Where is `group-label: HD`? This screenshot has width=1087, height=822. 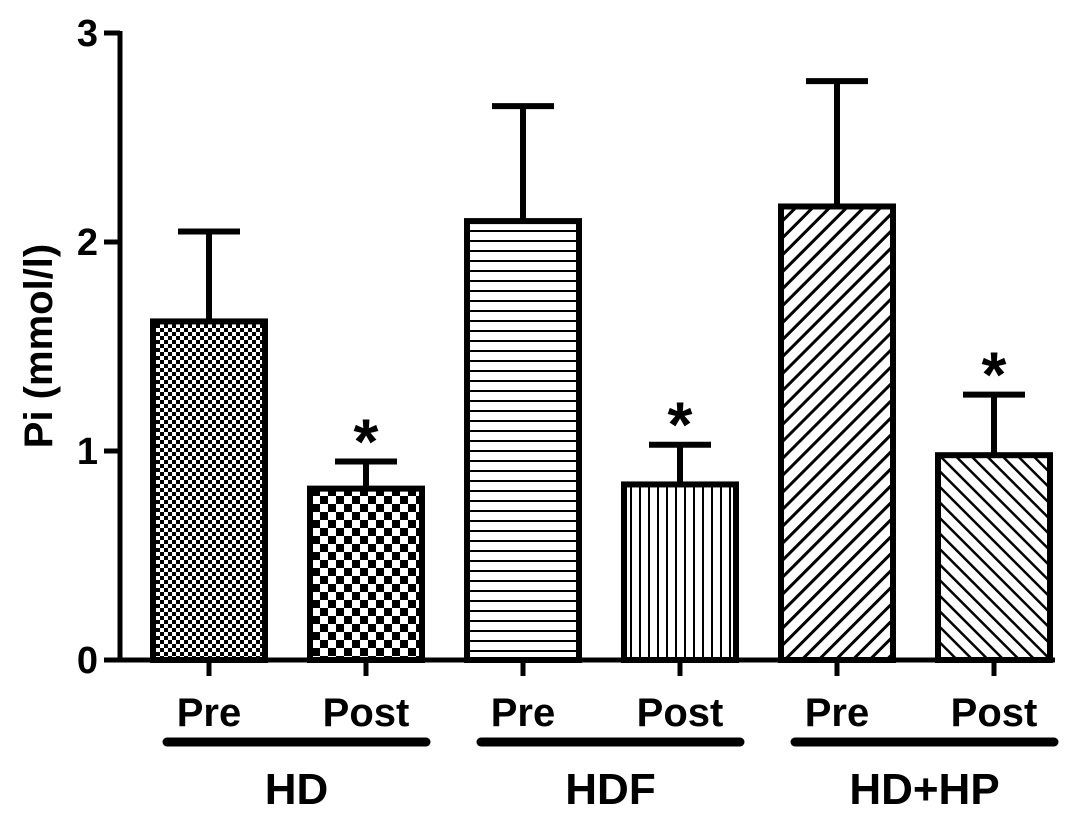 group-label: HD is located at coordinates (297, 789).